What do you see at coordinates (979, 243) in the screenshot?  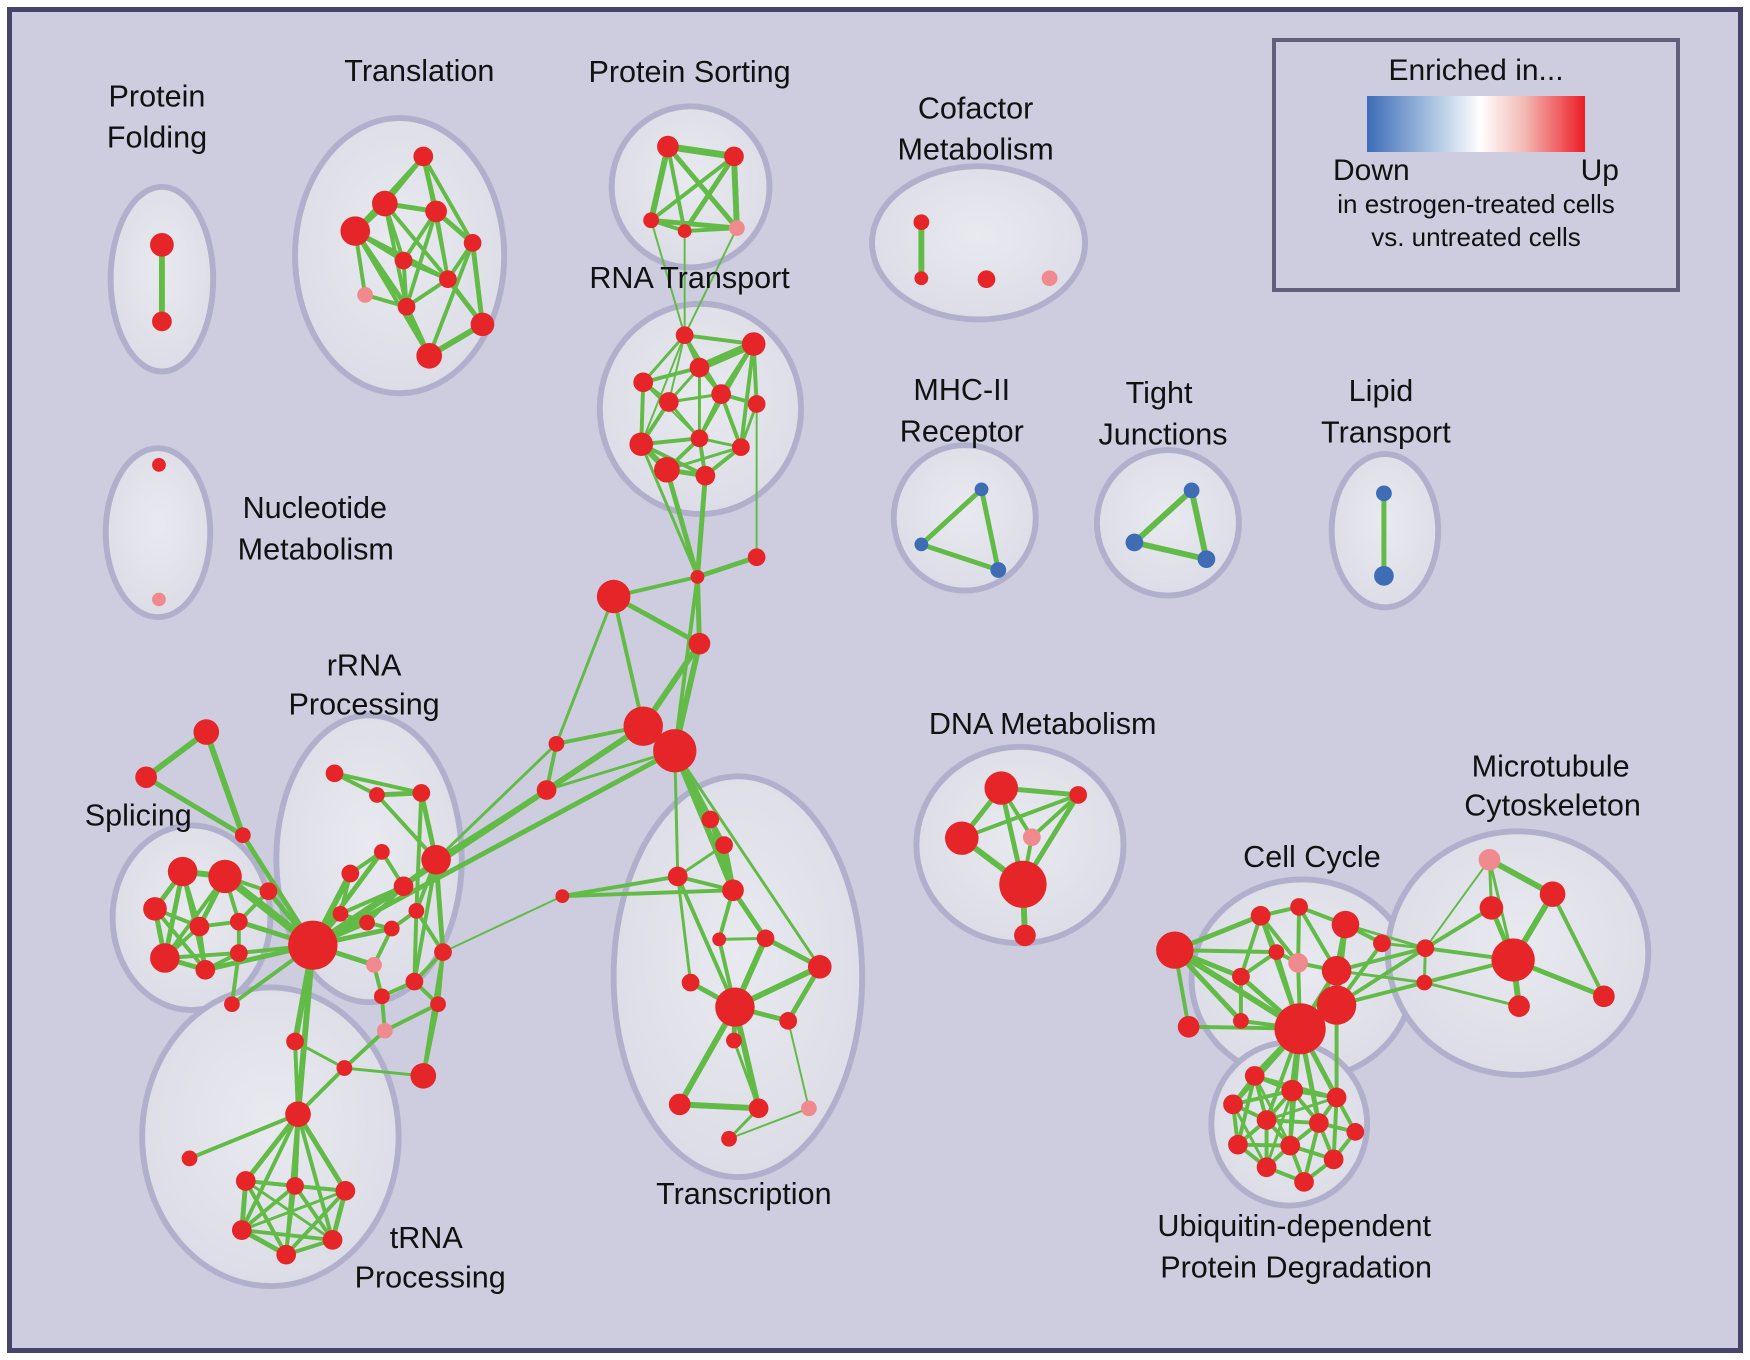 I see `cluster-ellipse-cofactor-metabolism` at bounding box center [979, 243].